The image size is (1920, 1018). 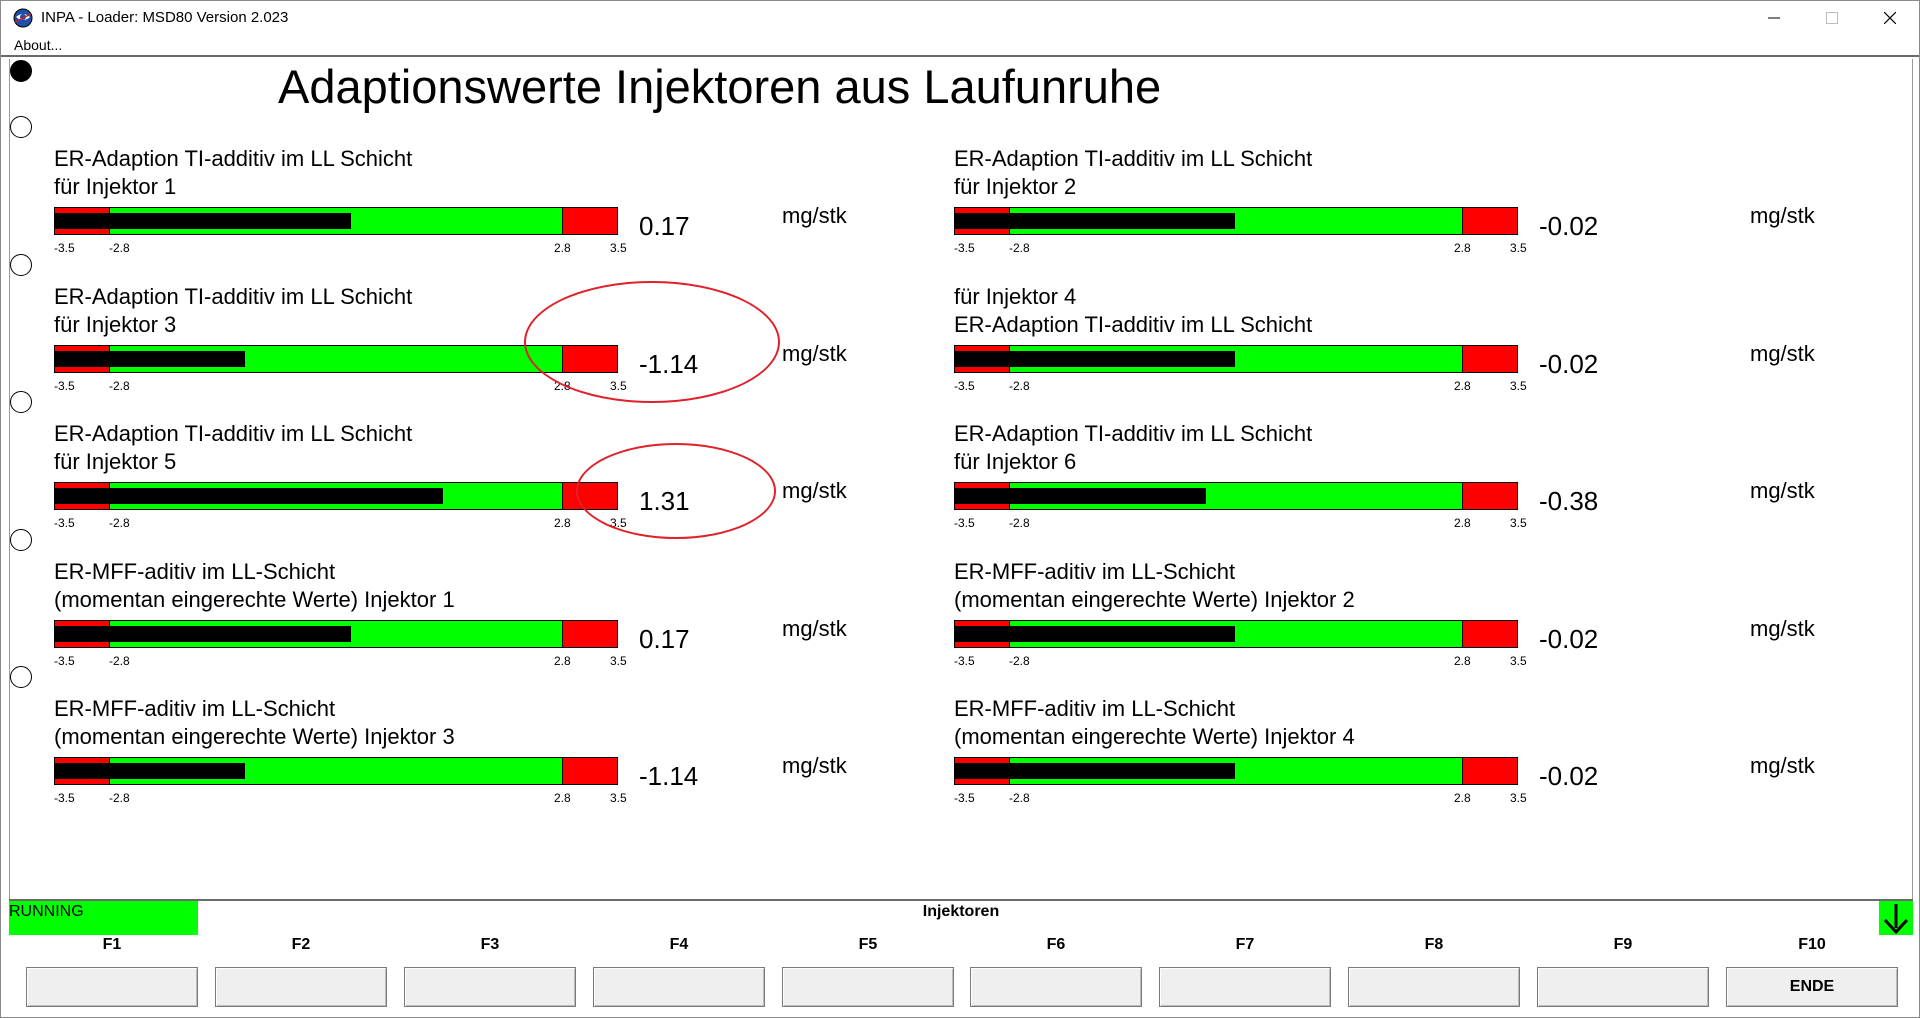 I want to click on f8-button, so click(x=1434, y=987).